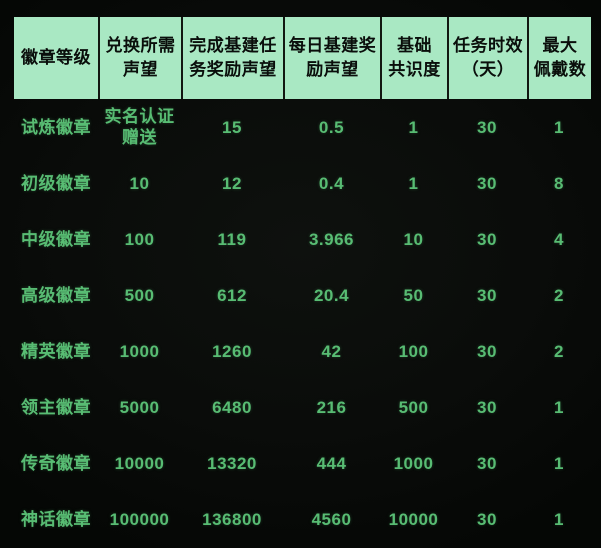 Image resolution: width=601 pixels, height=548 pixels. What do you see at coordinates (331, 519) in the screenshot?
I see `table-cell: 4560` at bounding box center [331, 519].